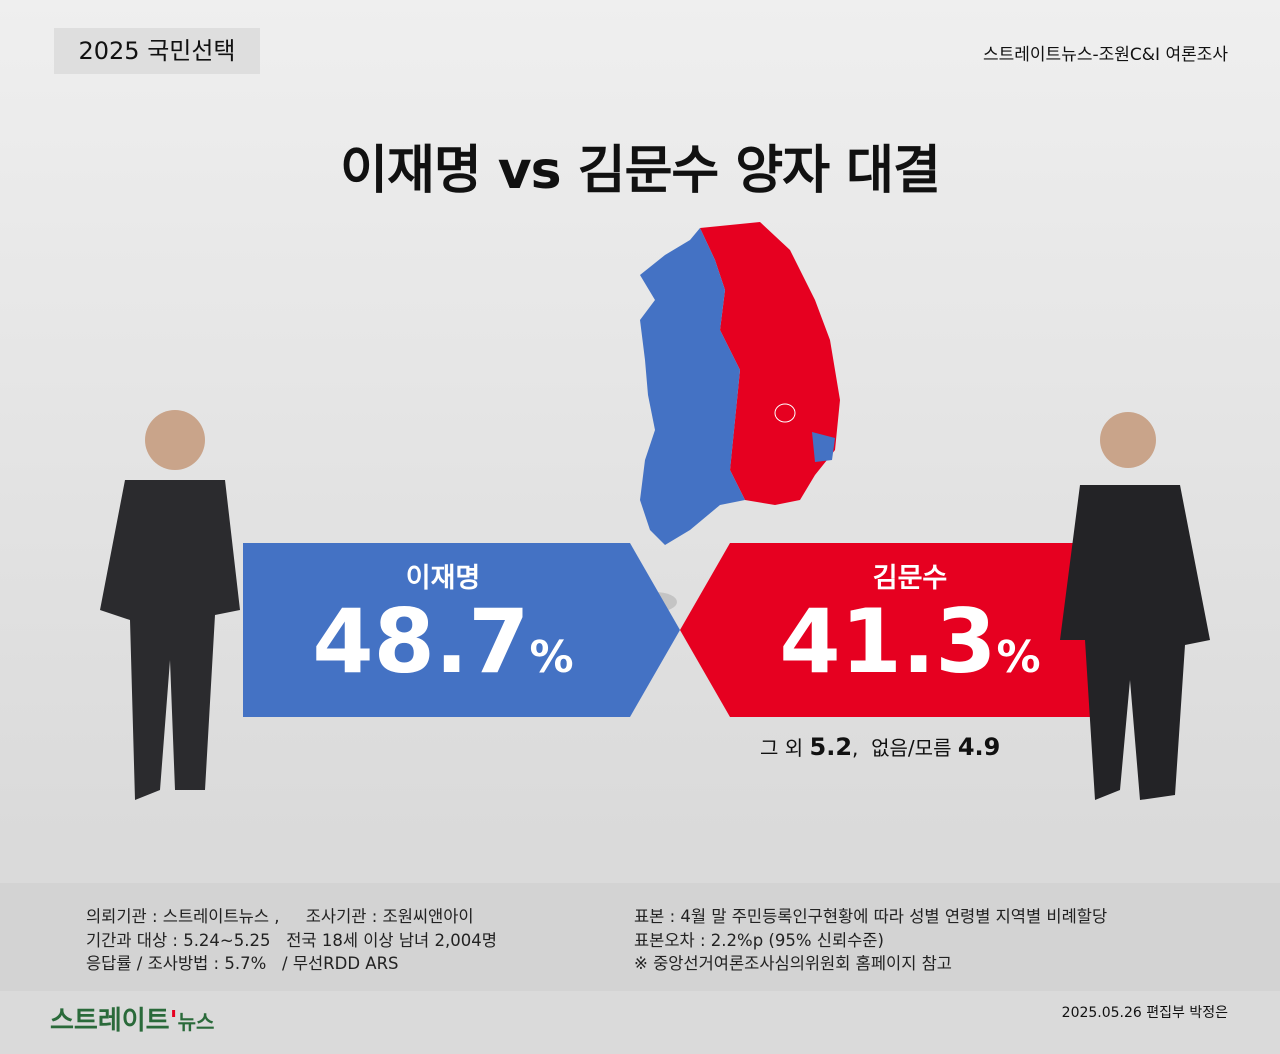  Describe the element at coordinates (157, 51) in the screenshot. I see `tag: 2025 국민선택` at that location.